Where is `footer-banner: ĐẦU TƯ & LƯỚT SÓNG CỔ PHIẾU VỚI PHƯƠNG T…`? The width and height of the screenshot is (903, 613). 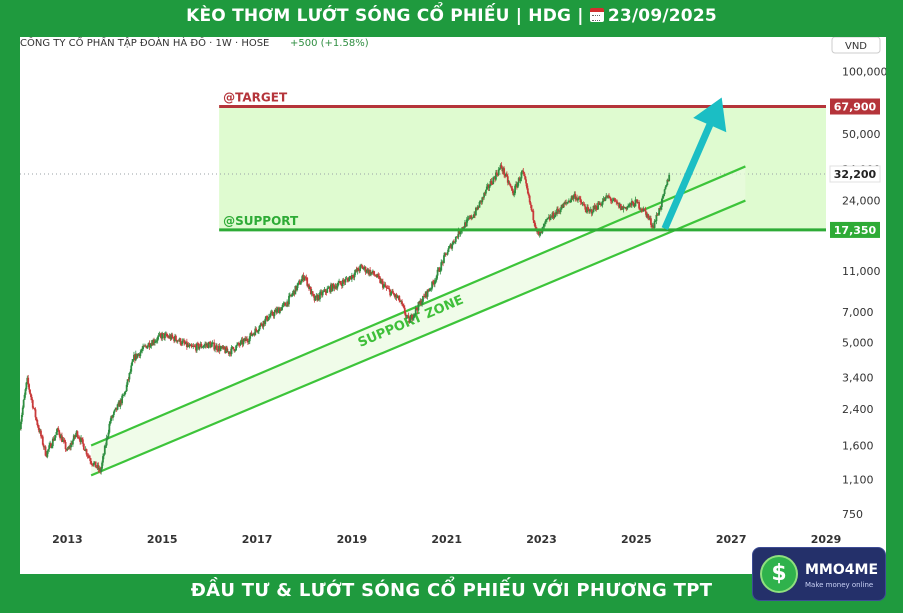
footer-banner: ĐẦU TƯ & LƯỚT SÓNG CỔ PHIẾU VỚI PHƯƠNG T… is located at coordinates (451, 590).